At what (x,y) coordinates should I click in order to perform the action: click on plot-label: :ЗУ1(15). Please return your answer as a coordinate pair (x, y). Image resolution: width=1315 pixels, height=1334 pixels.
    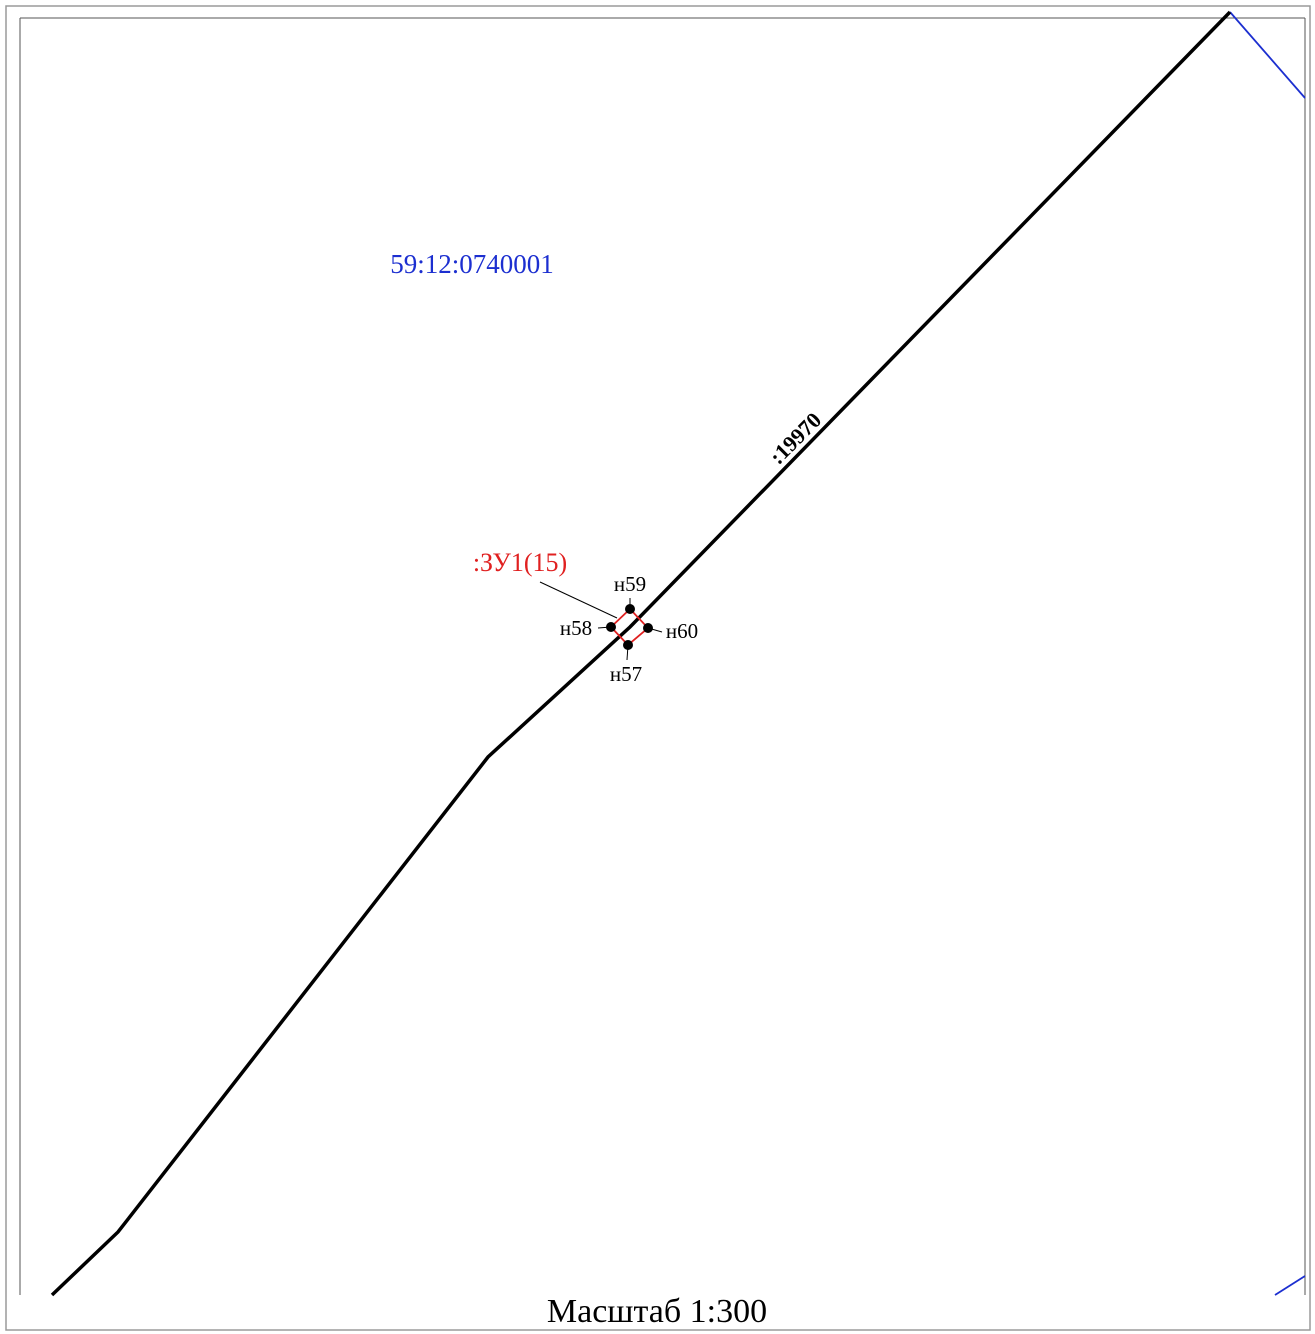
    Looking at the image, I should click on (520, 562).